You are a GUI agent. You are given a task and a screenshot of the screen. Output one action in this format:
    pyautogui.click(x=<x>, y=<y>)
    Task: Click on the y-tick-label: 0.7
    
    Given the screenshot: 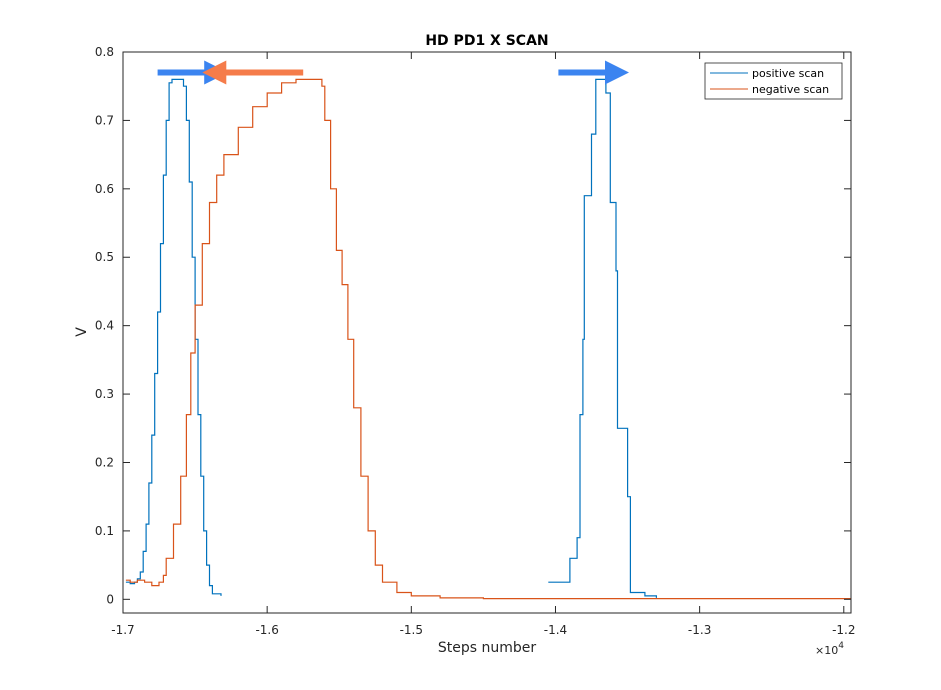 What is the action you would take?
    pyautogui.click(x=104, y=120)
    